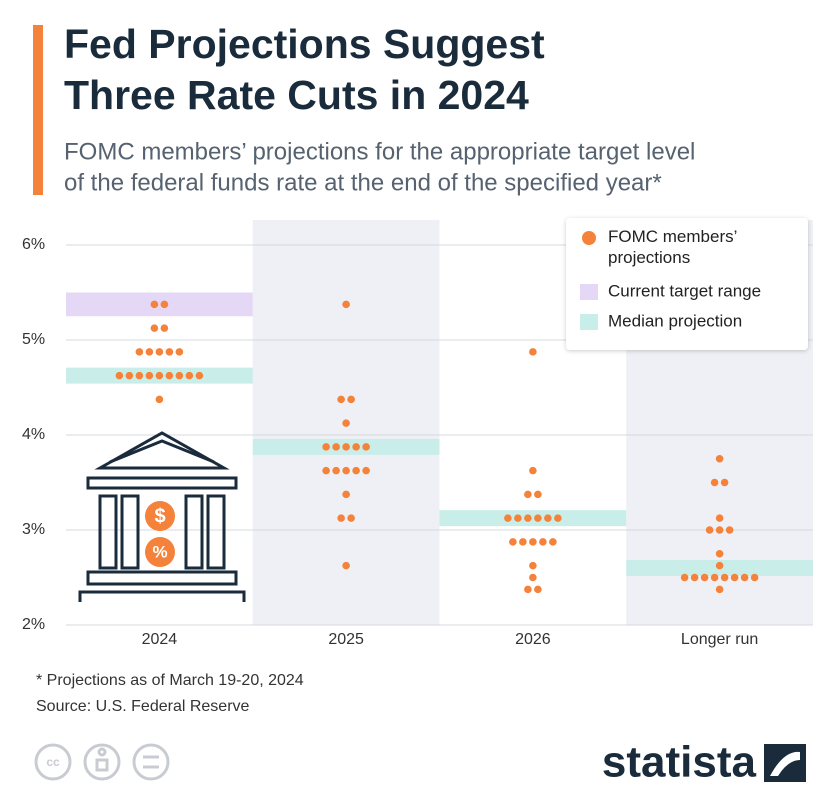  I want to click on y-tick-label: 2%, so click(33, 624).